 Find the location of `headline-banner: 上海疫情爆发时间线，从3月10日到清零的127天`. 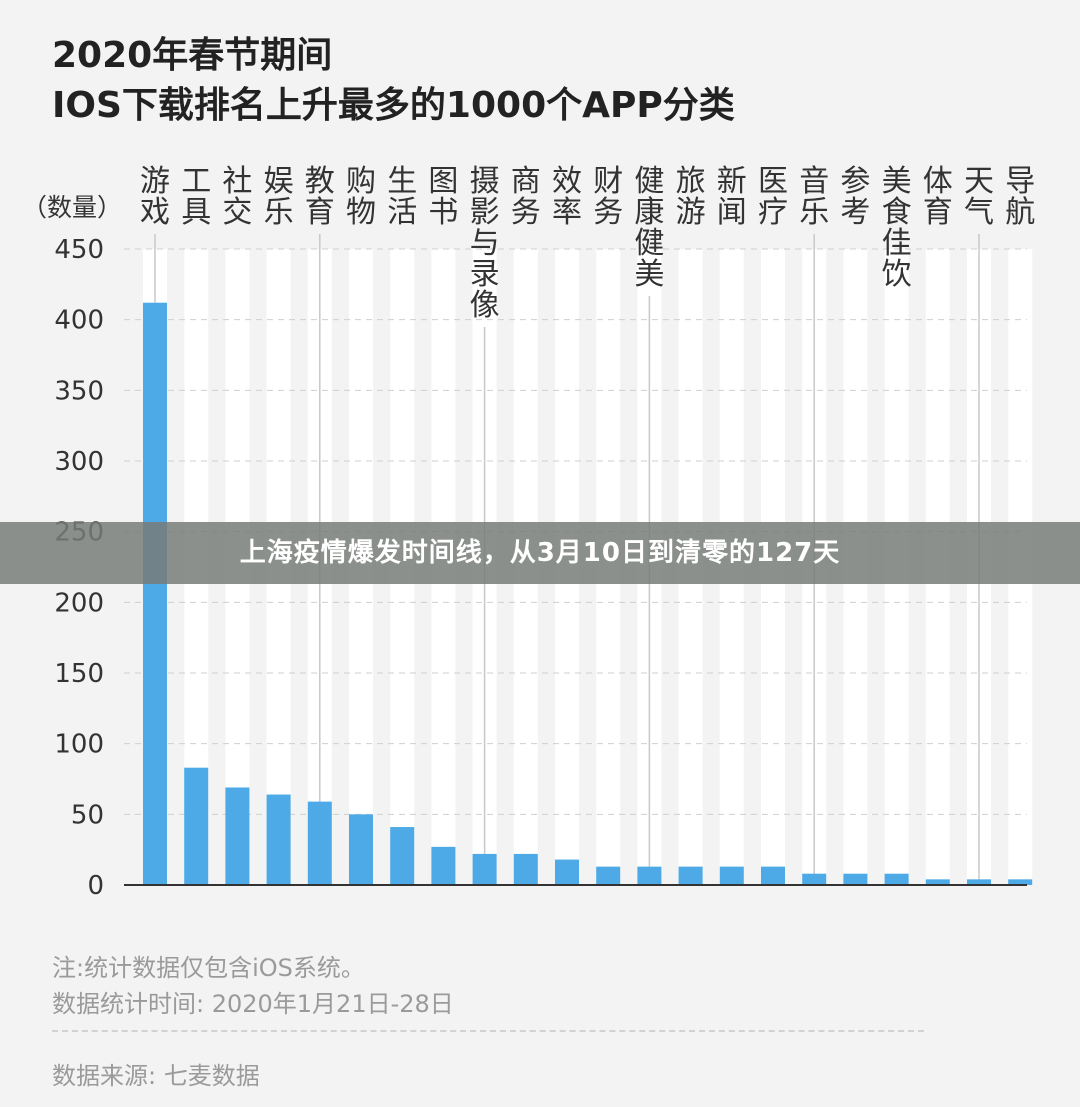

headline-banner: 上海疫情爆发时间线，从3月10日到清零的127天 is located at coordinates (540, 553).